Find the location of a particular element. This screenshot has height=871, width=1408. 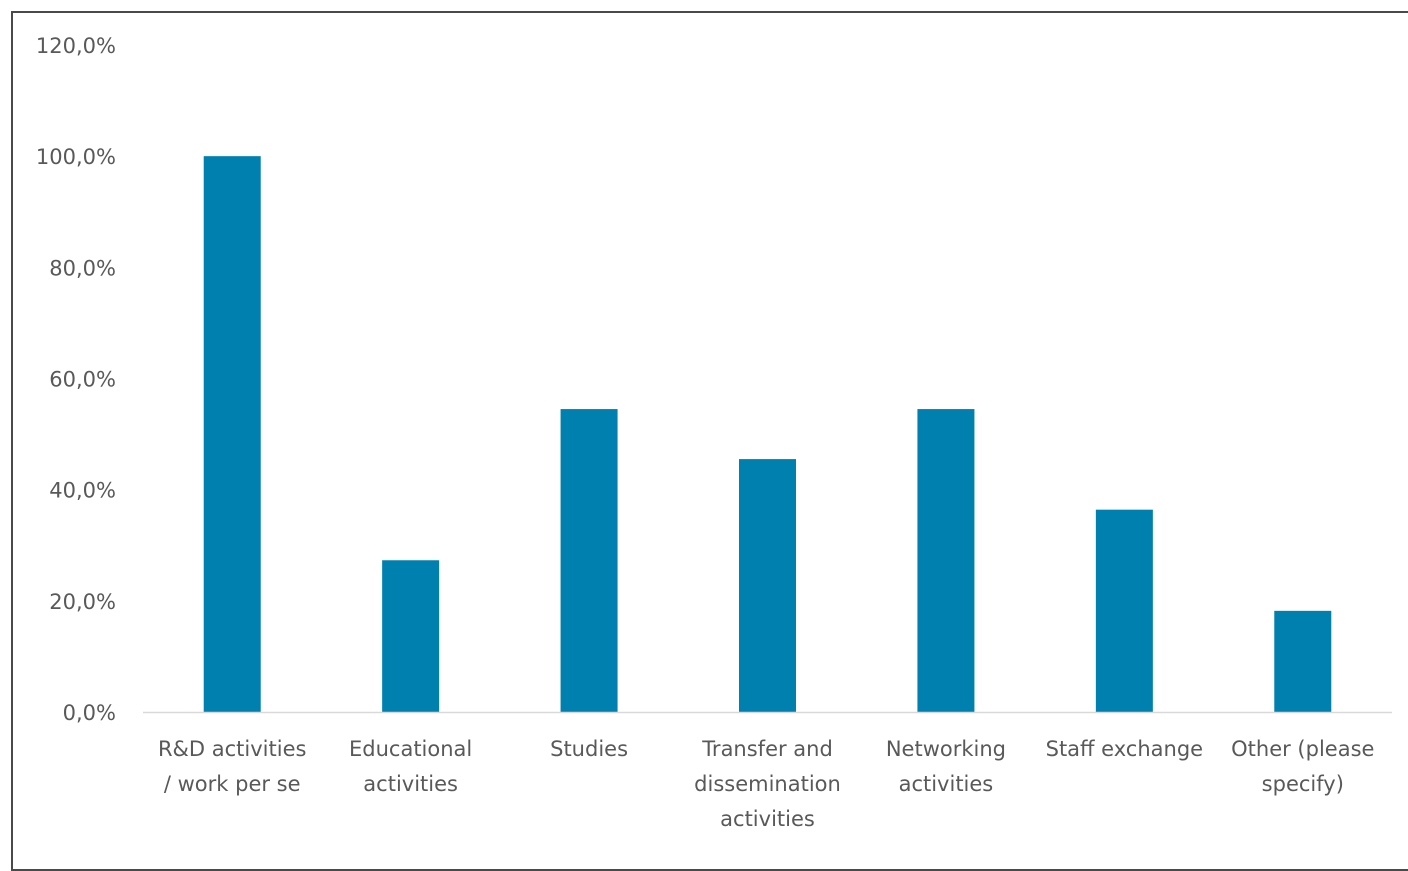

x-category-label-line: Networking is located at coordinates (946, 749).